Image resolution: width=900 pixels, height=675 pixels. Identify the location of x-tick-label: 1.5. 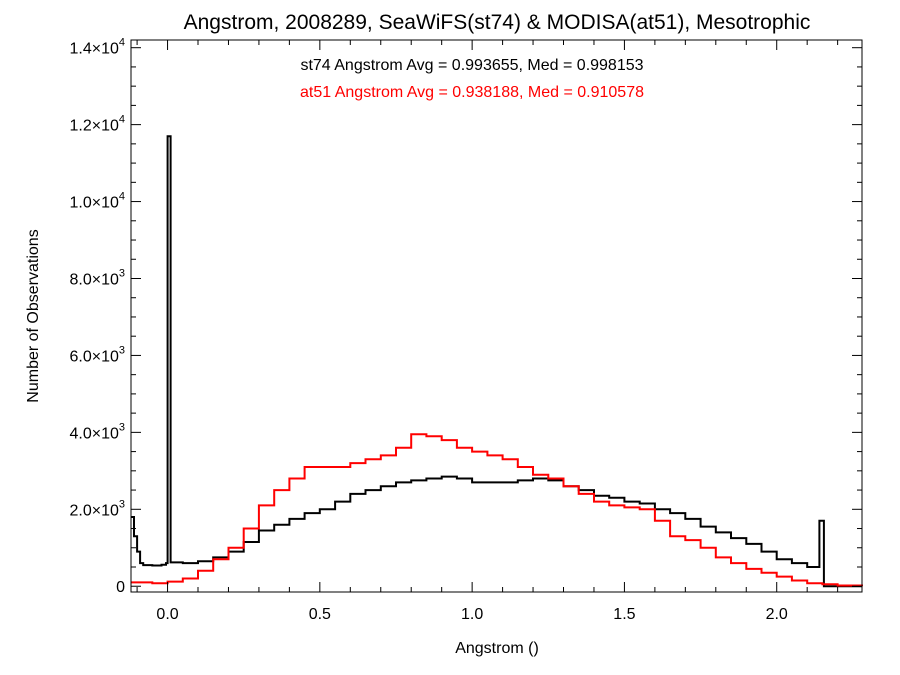
(624, 614).